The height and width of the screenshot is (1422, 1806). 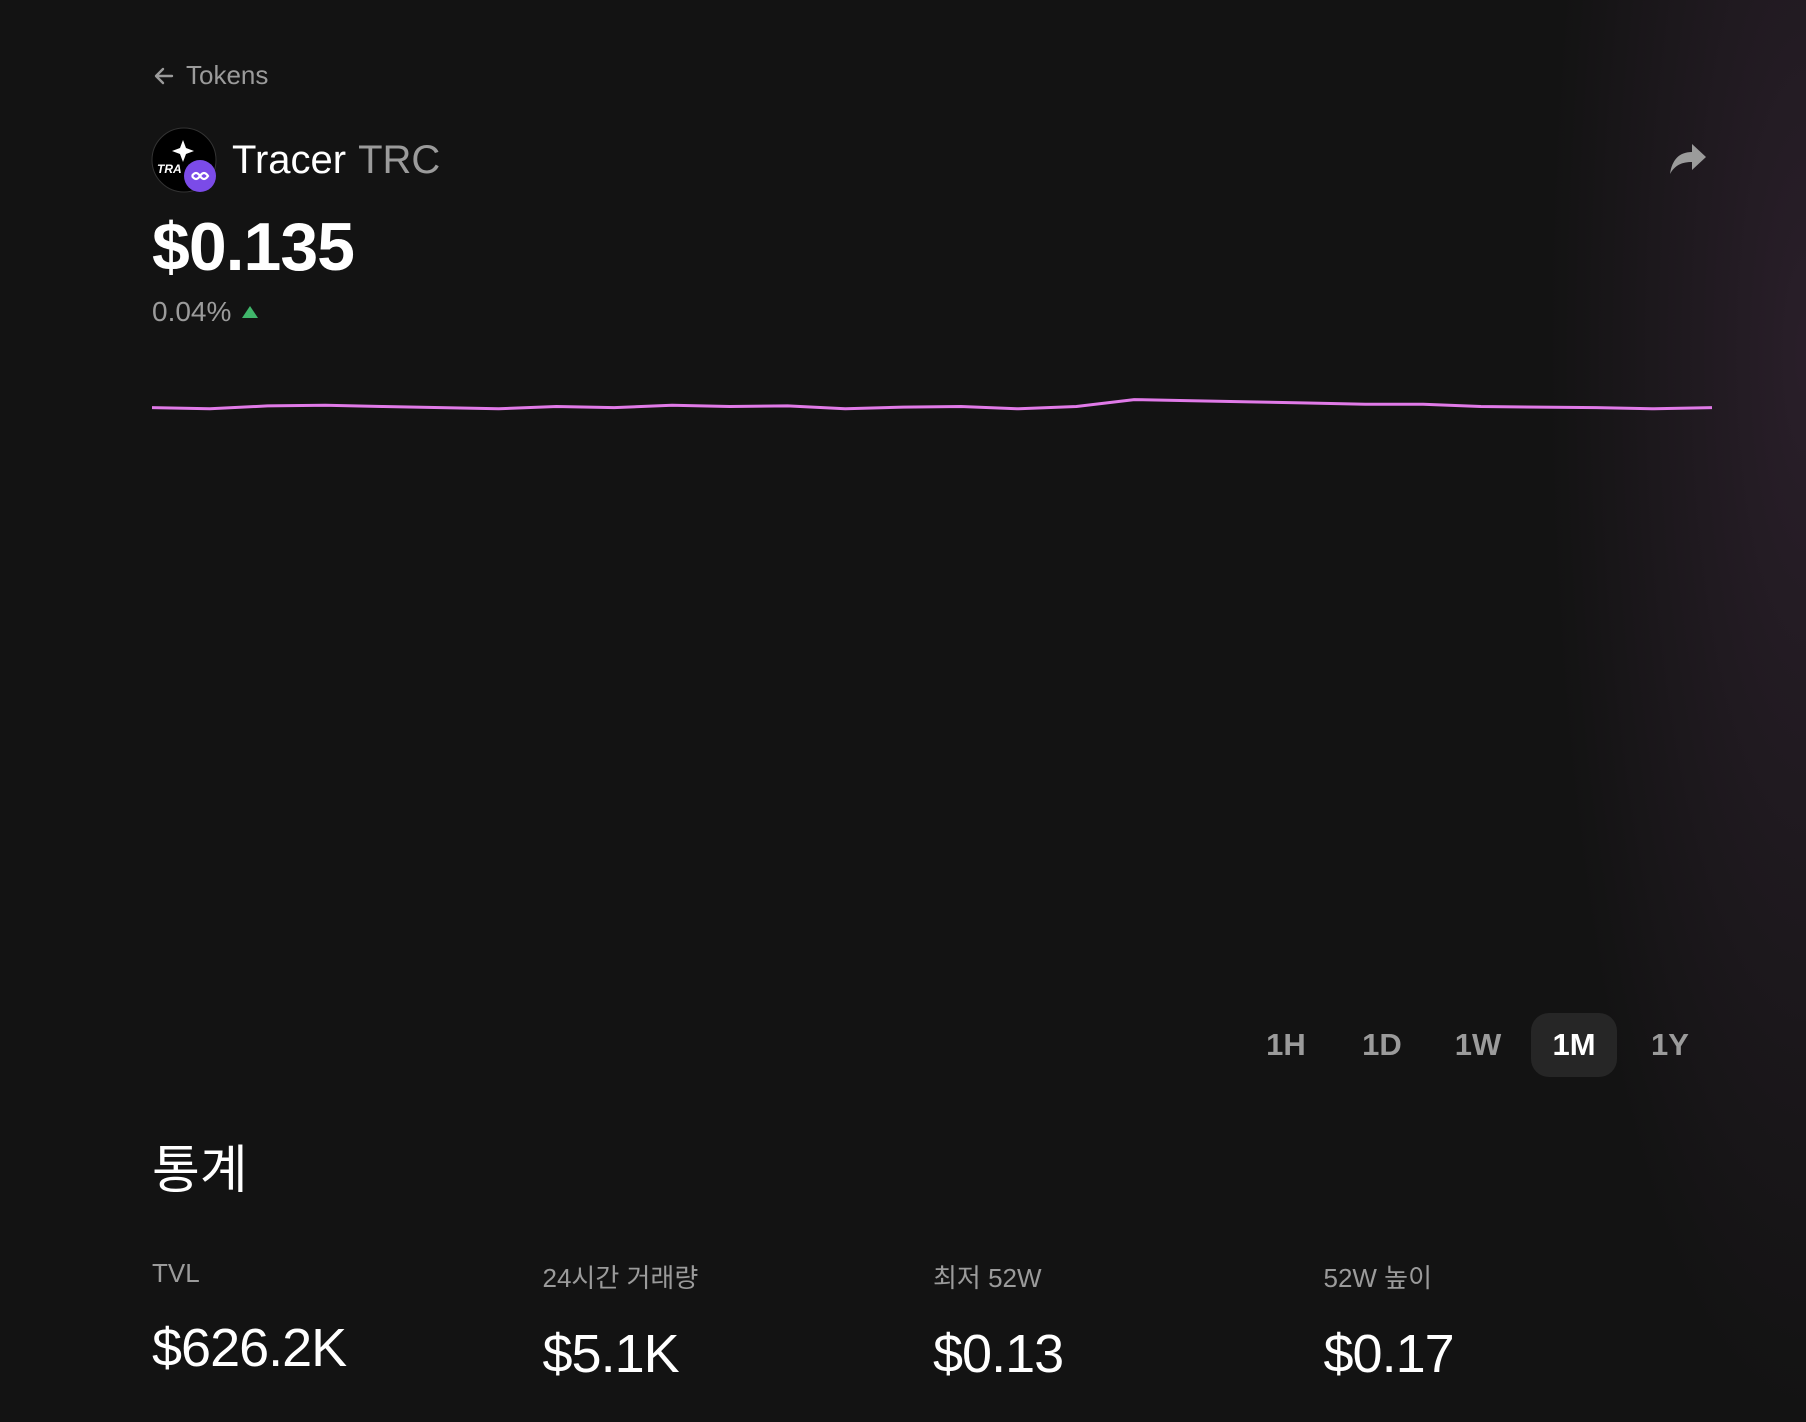 I want to click on stats-title: 통계, so click(x=200, y=1171).